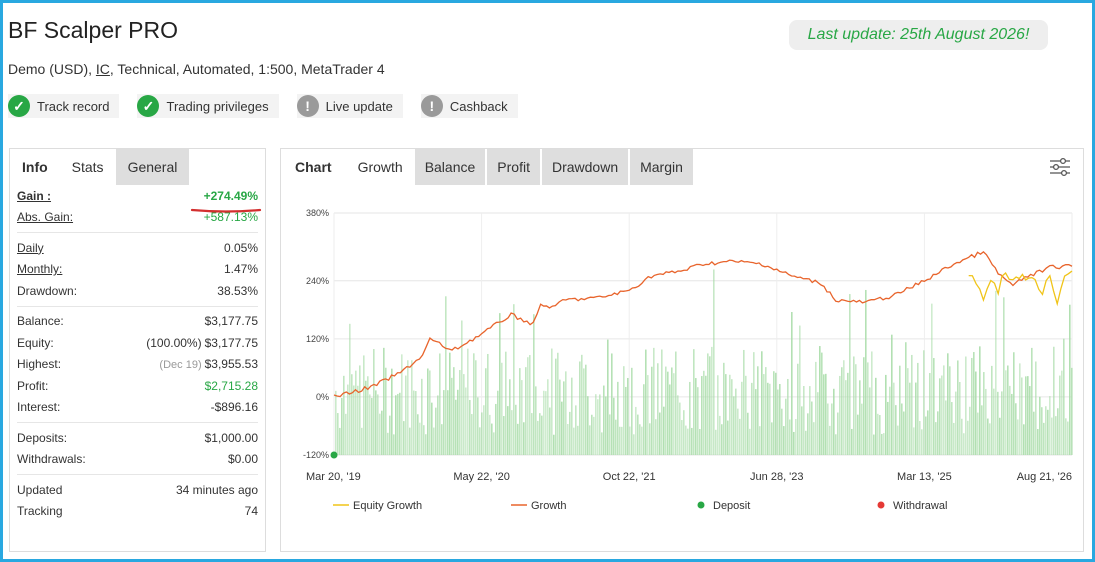 The image size is (1095, 562). Describe the element at coordinates (431, 106) in the screenshot. I see `exclamation-icon: !` at that location.